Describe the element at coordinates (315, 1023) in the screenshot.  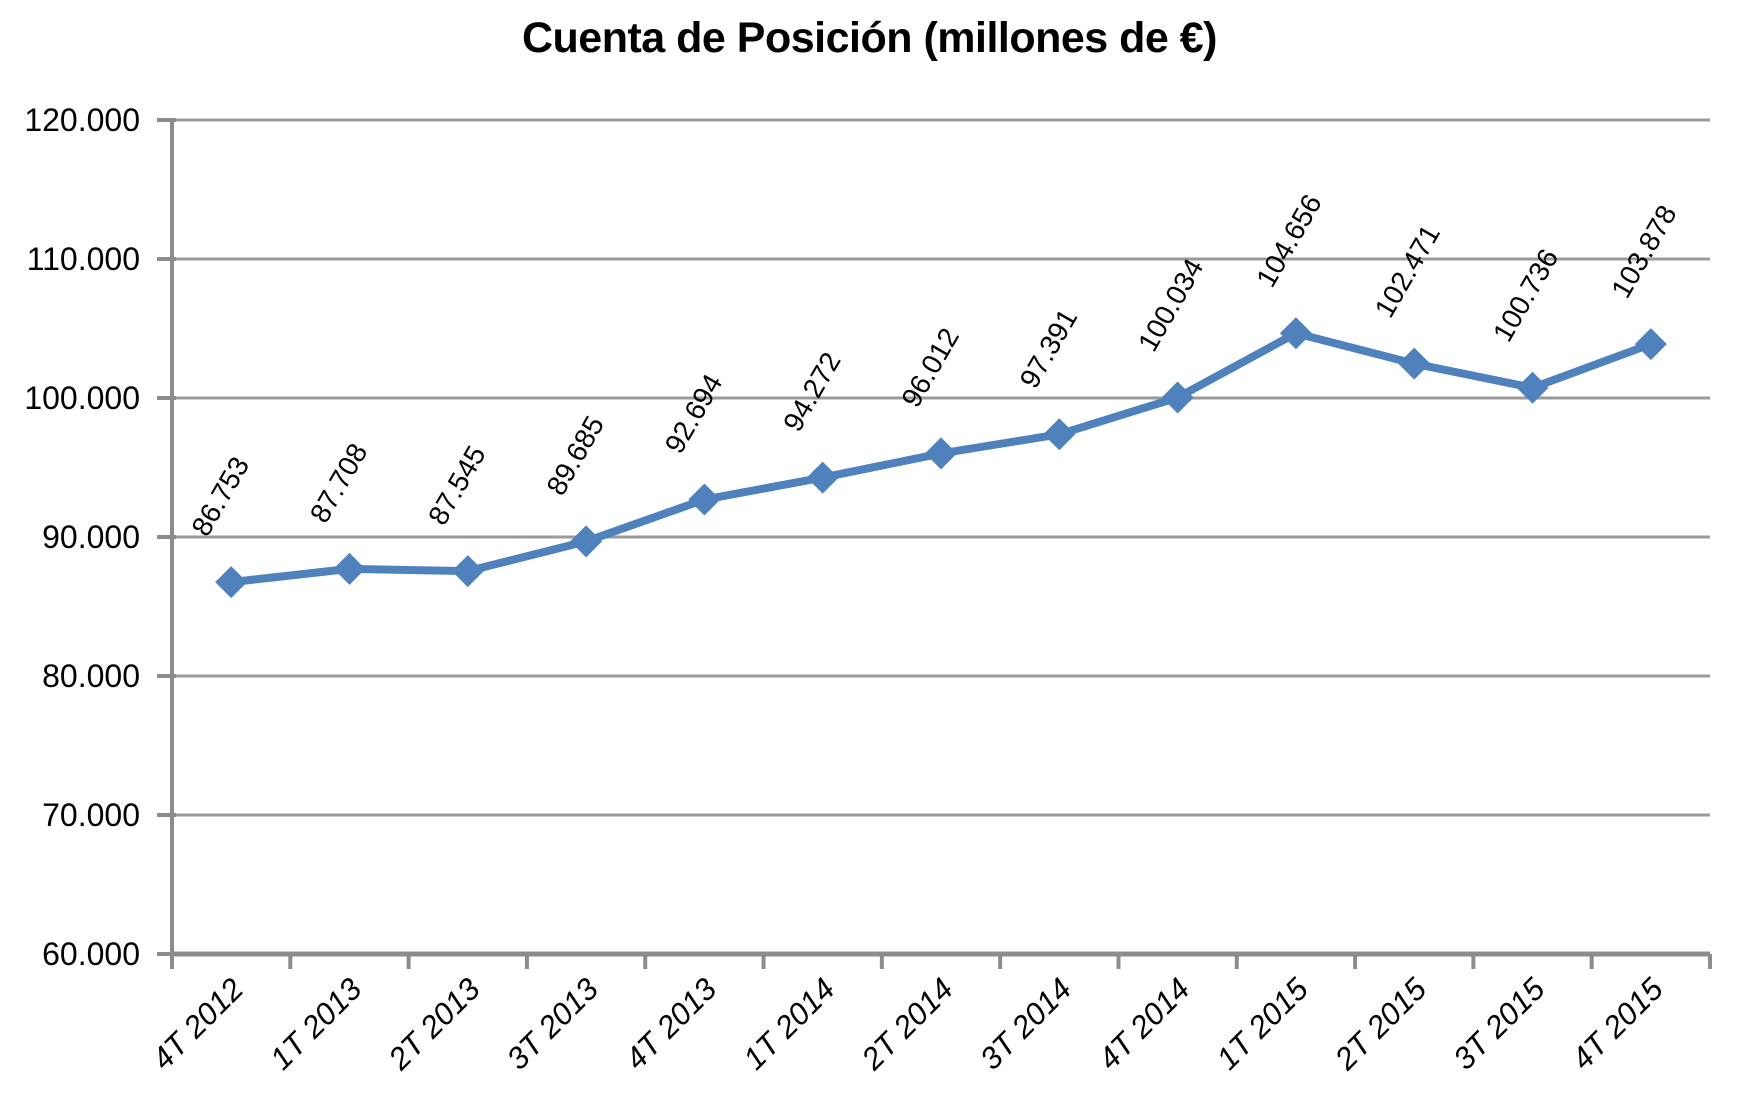
I see `x-tick-label: 1T 2013` at that location.